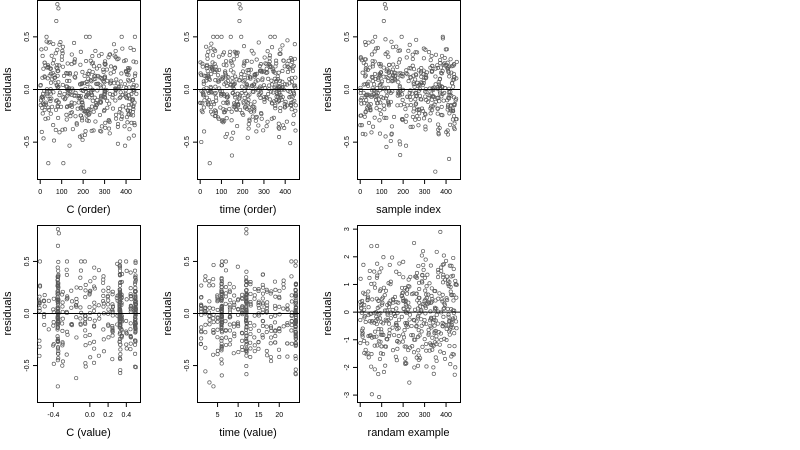 The height and width of the screenshot is (450, 800). What do you see at coordinates (347, 340) in the screenshot?
I see `y-tick-label: -1` at bounding box center [347, 340].